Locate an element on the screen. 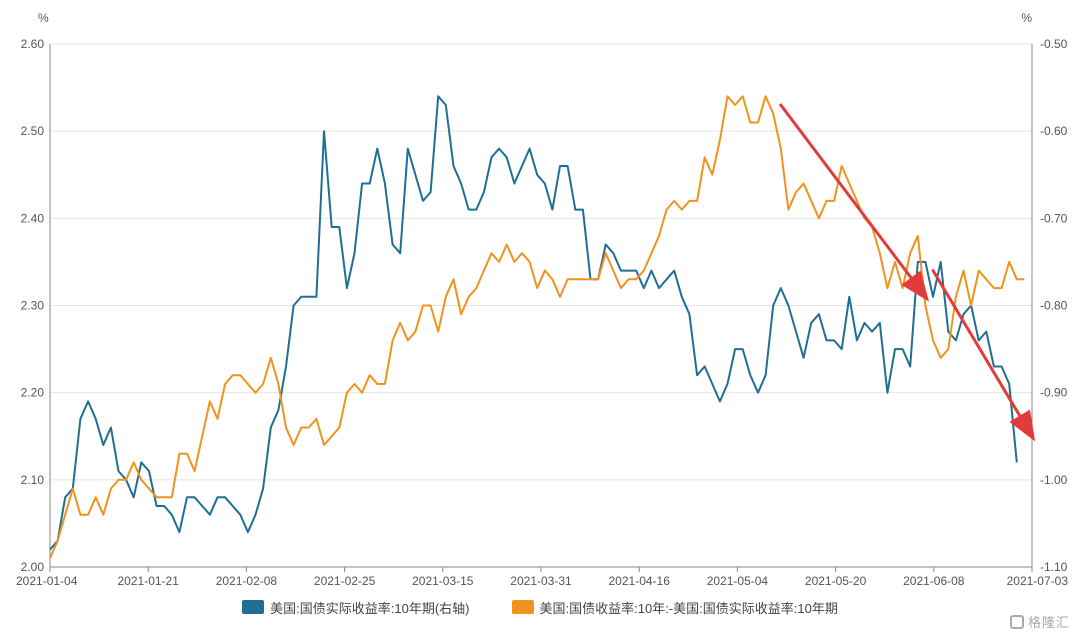  x-tick-label: 2021-04-16 is located at coordinates (640, 581).